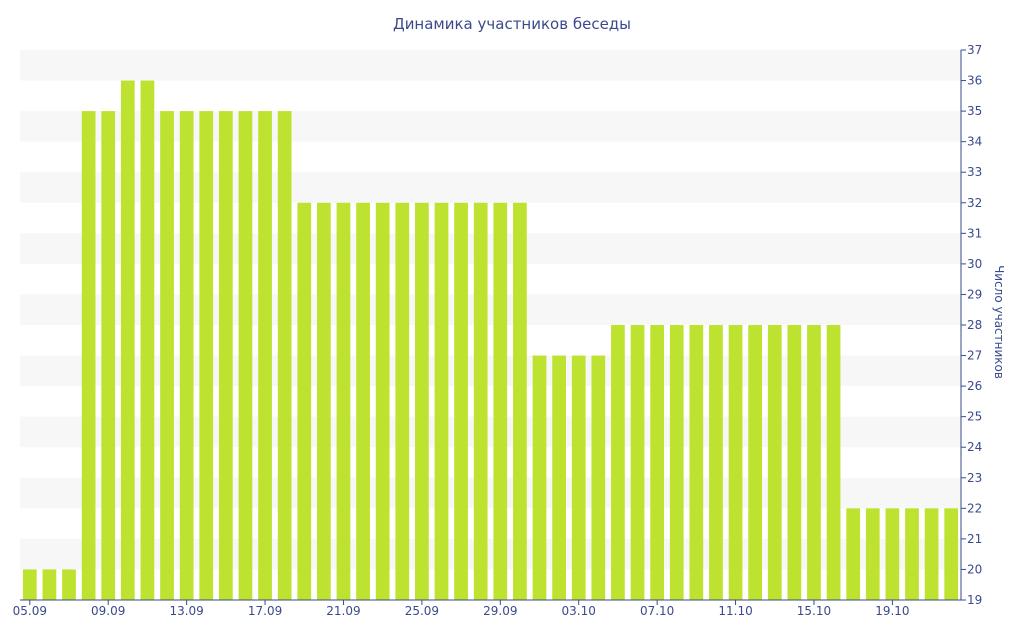 The height and width of the screenshot is (640, 1024). I want to click on y-tick-label: 30, so click(974, 264).